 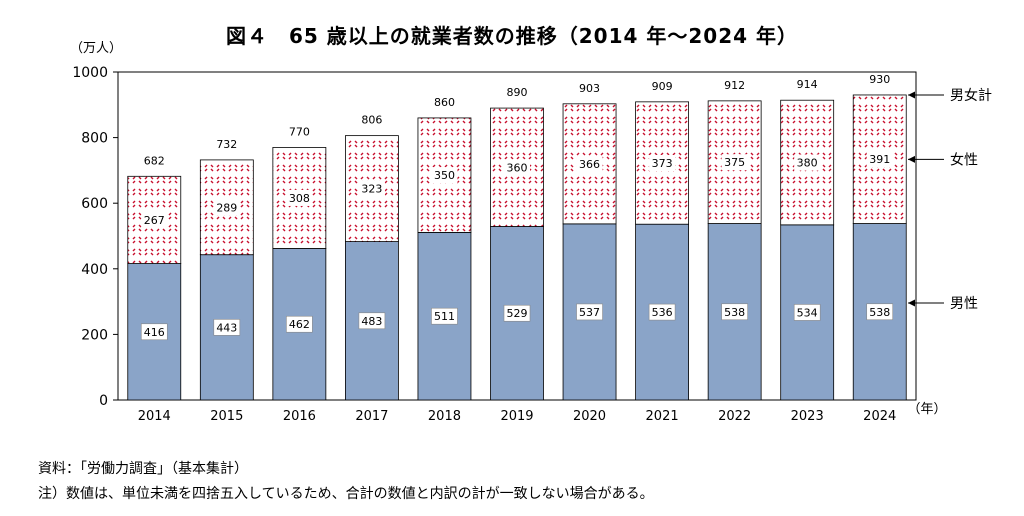 What do you see at coordinates (807, 84) in the screenshot?
I see `total-value-label: 914` at bounding box center [807, 84].